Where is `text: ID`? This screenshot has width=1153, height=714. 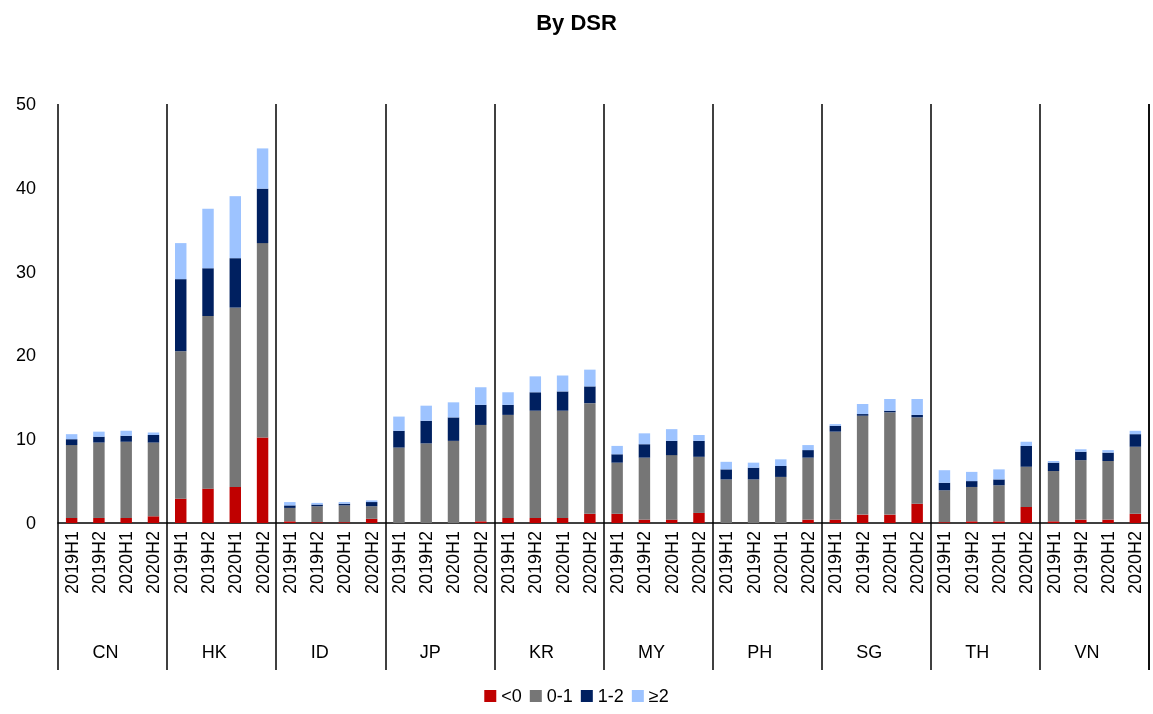
text: ID is located at coordinates (319, 652).